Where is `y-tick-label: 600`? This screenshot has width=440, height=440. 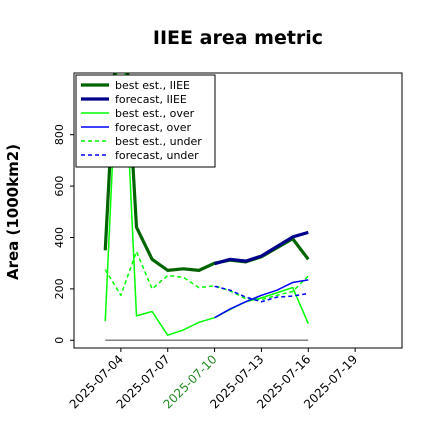 y-tick-label: 600 is located at coordinates (59, 186).